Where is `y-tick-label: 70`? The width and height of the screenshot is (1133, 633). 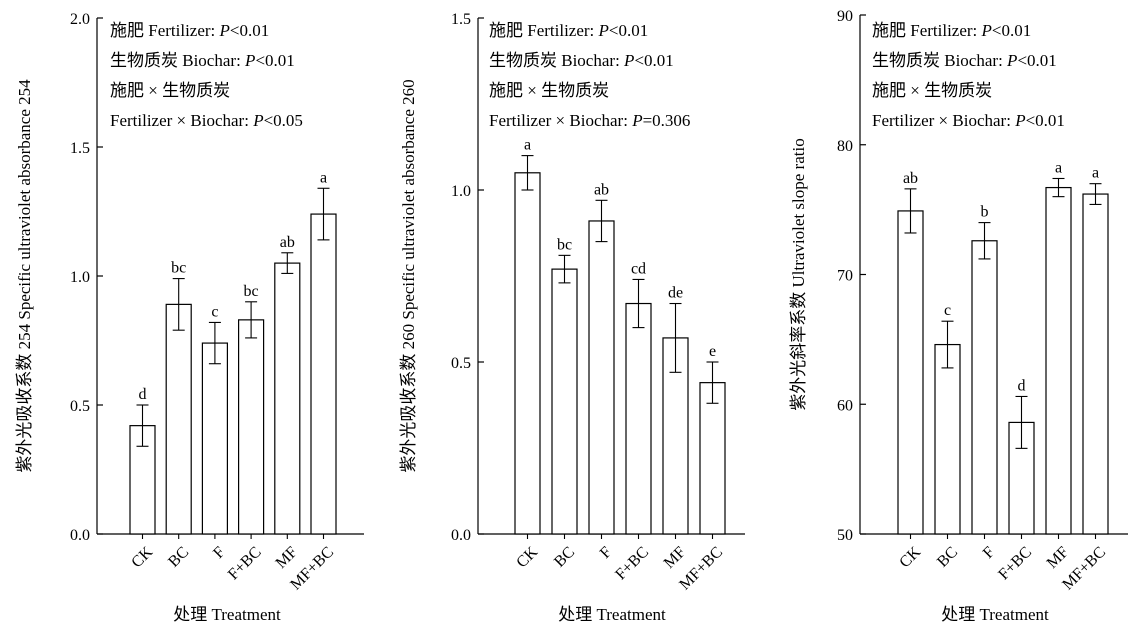
y-tick-label: 70 is located at coordinates (845, 276).